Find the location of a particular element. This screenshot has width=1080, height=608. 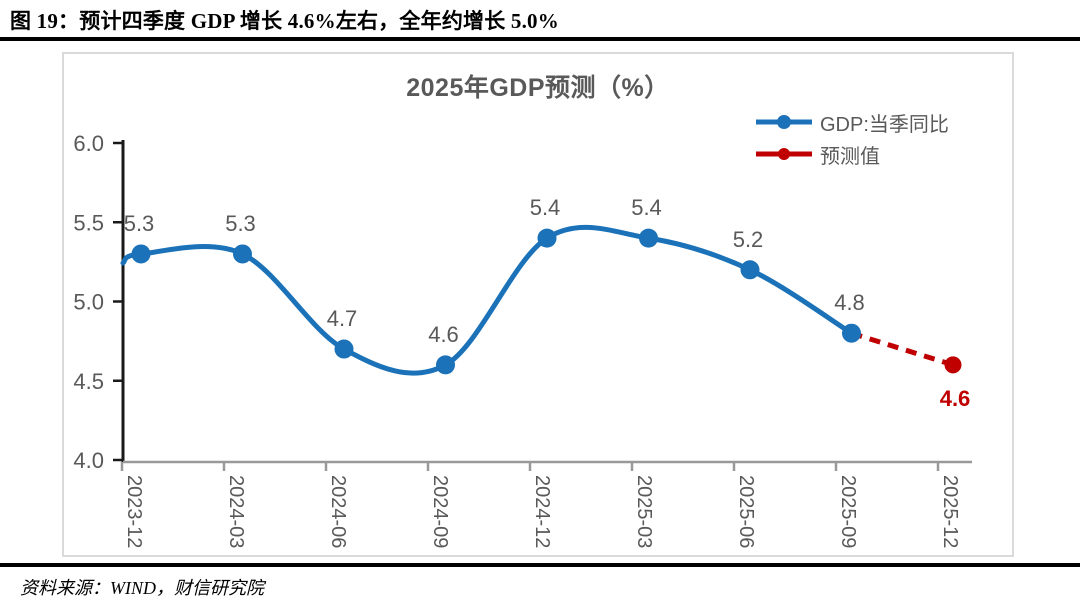

legend-item-forecast: 预测值 is located at coordinates (852, 154).